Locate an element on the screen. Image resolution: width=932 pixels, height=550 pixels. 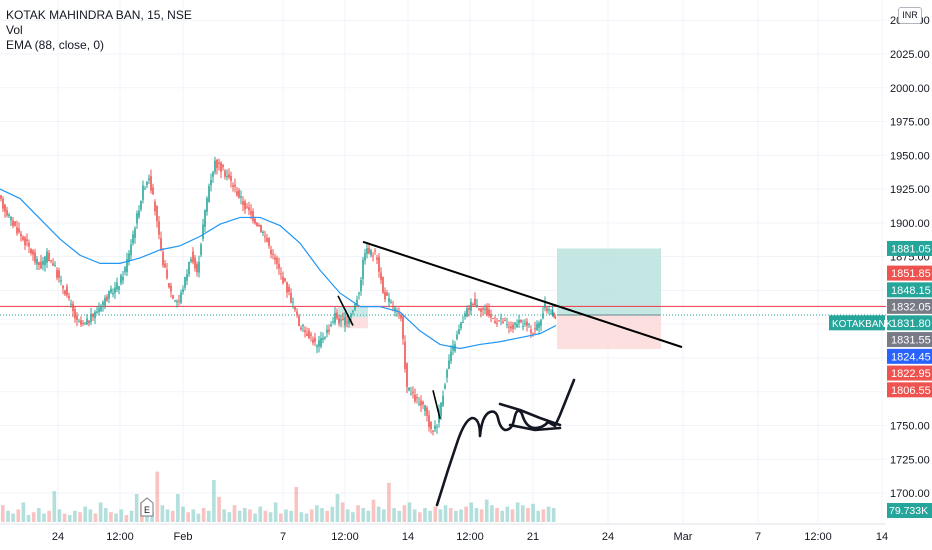
time-tick-label: 24 is located at coordinates (58, 537).